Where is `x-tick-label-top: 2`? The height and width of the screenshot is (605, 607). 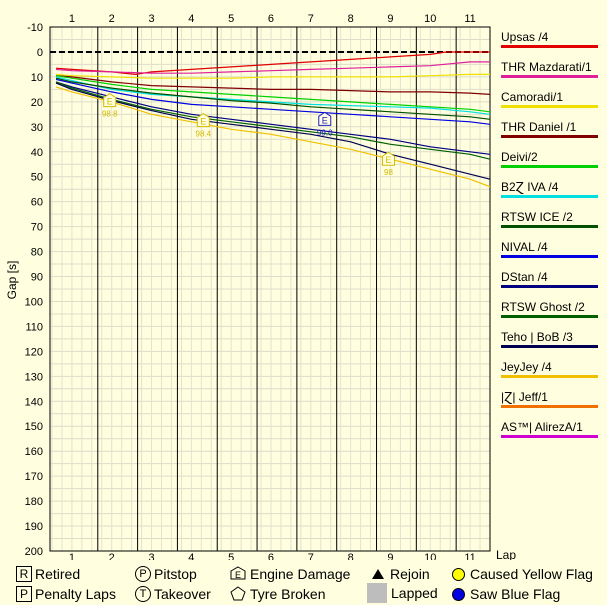
x-tick-label-top: 2 is located at coordinates (112, 19).